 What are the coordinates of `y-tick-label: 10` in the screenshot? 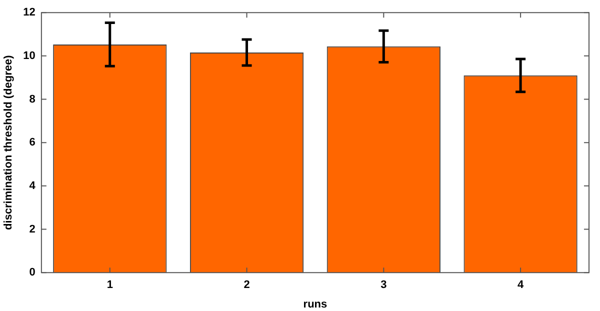 It's located at (29, 56).